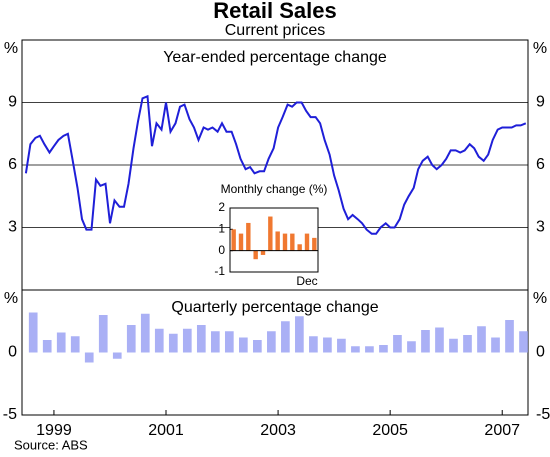  I want to click on inset-background, so click(274, 240).